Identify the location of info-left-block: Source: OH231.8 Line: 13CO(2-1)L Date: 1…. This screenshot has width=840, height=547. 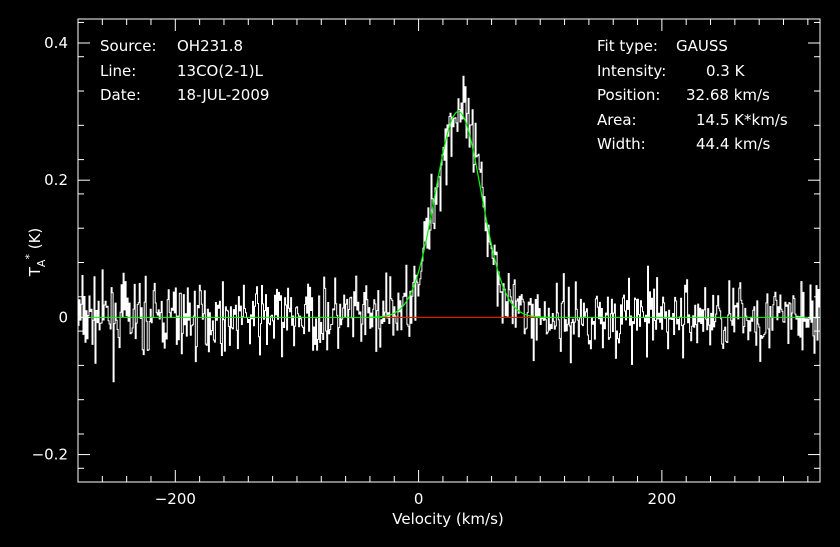
(184, 70).